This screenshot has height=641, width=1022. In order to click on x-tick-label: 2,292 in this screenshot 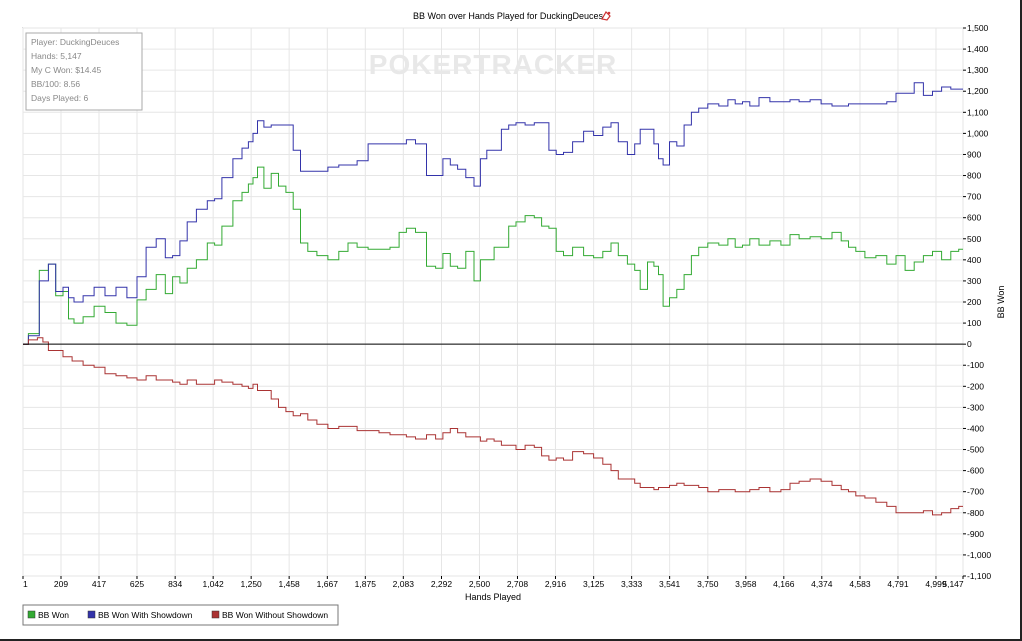, I will do `click(442, 584)`.